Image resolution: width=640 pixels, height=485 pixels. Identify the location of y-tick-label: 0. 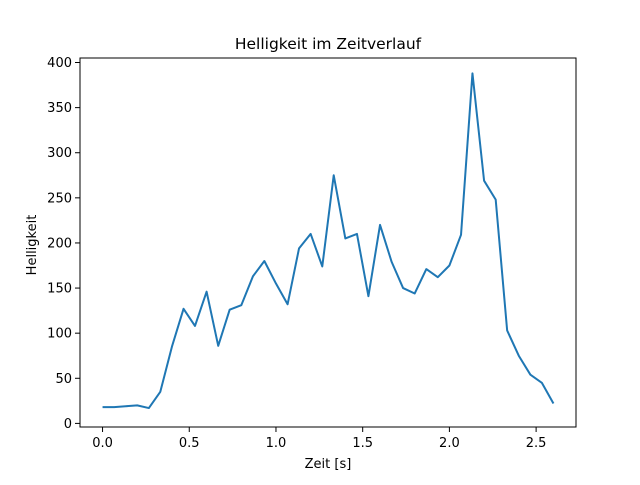
(68, 424).